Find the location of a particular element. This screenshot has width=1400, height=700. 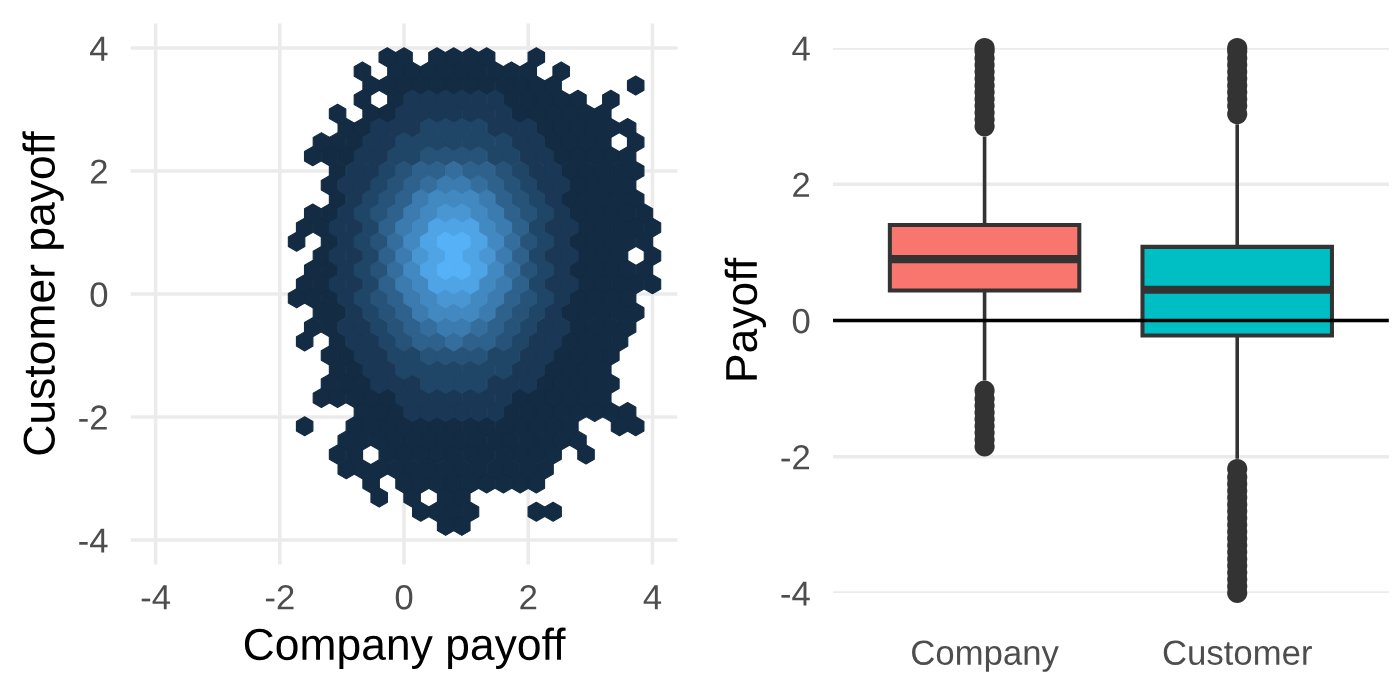

x-tick-label: -4 is located at coordinates (156, 597).